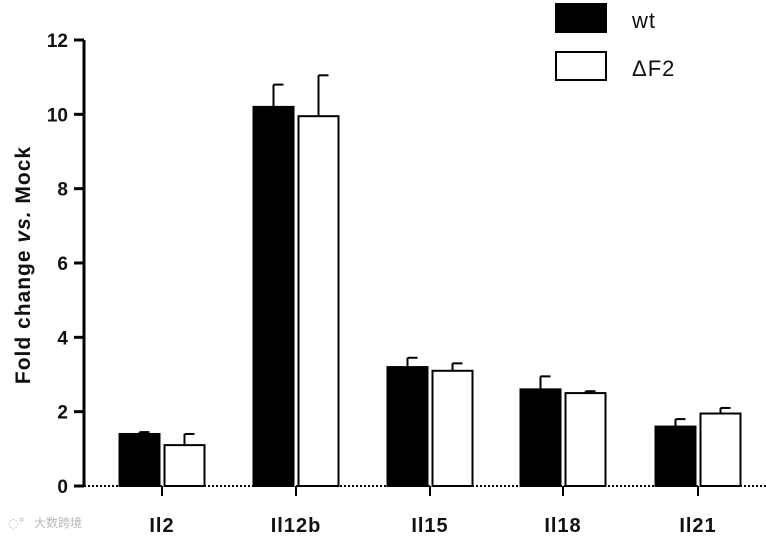 This screenshot has width=766, height=539. What do you see at coordinates (23, 314) in the screenshot?
I see `y-axis-label-part-1: Fold change` at bounding box center [23, 314].